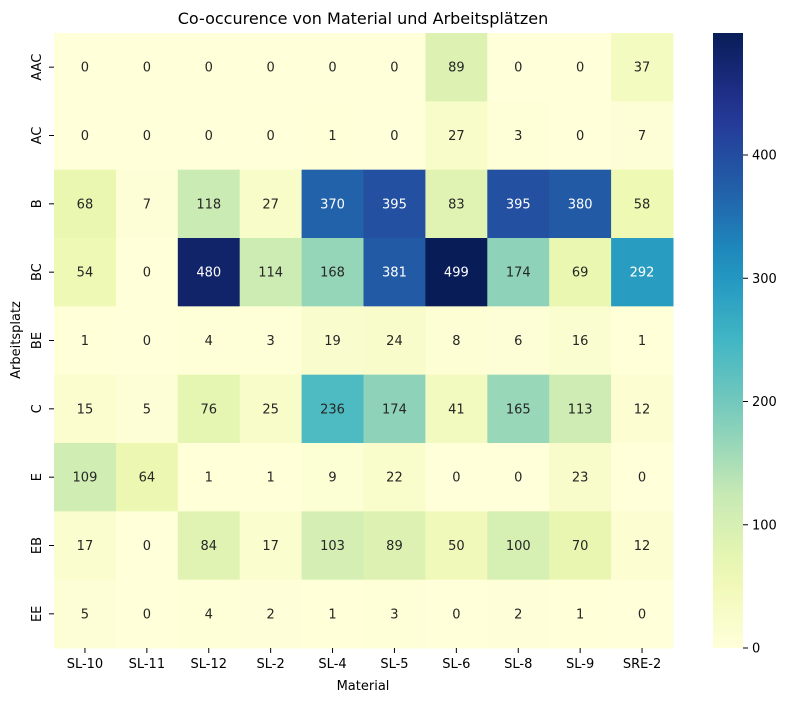 Image resolution: width=788 pixels, height=701 pixels. What do you see at coordinates (85, 664) in the screenshot?
I see `x-tick-label: SL-10` at bounding box center [85, 664].